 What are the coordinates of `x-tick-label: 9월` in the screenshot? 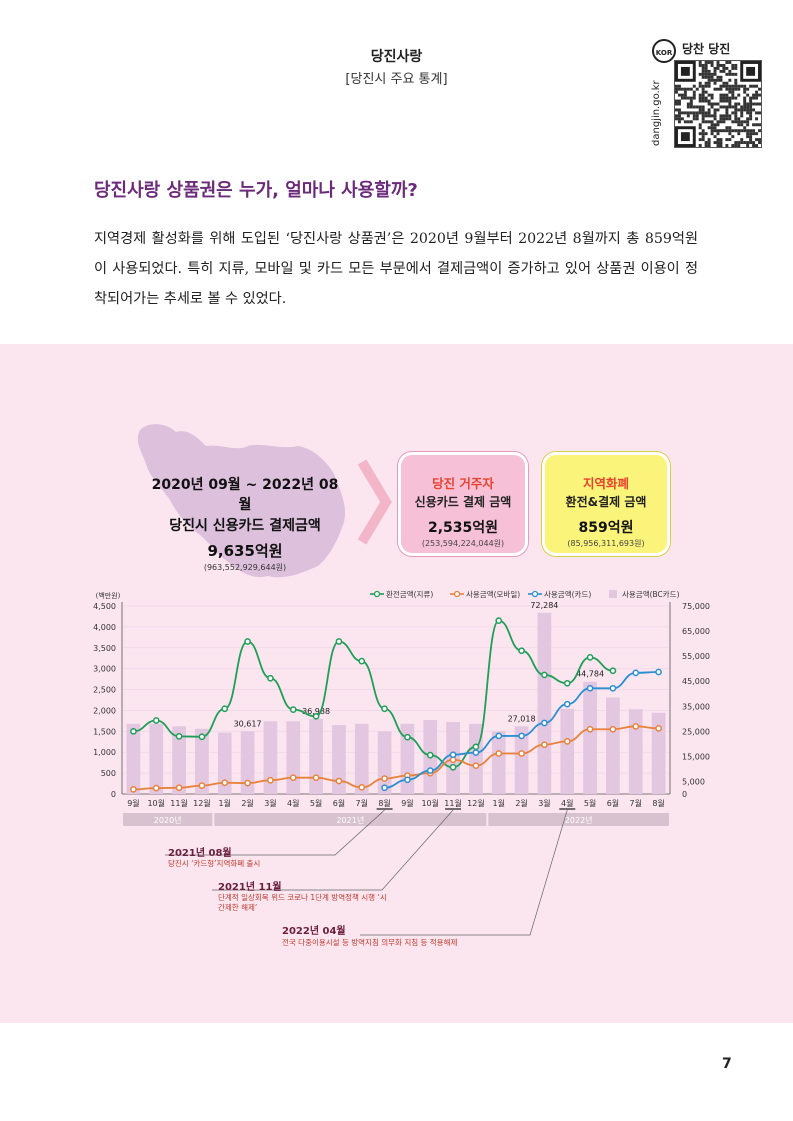 It's located at (133, 803).